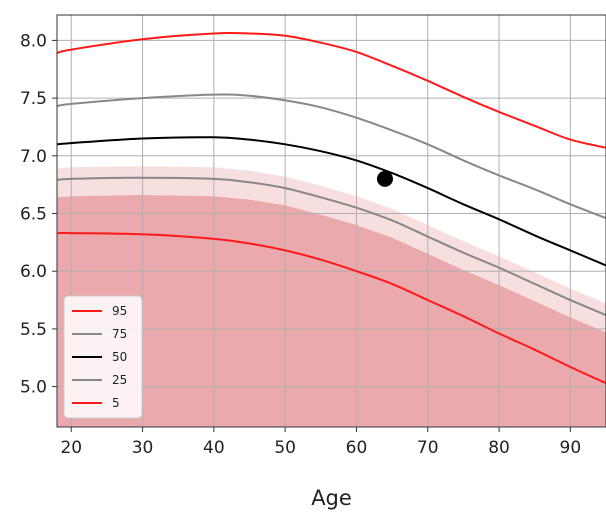 This screenshot has width=606, height=513. I want to click on legend: 95 75 50 25 5, so click(103, 357).